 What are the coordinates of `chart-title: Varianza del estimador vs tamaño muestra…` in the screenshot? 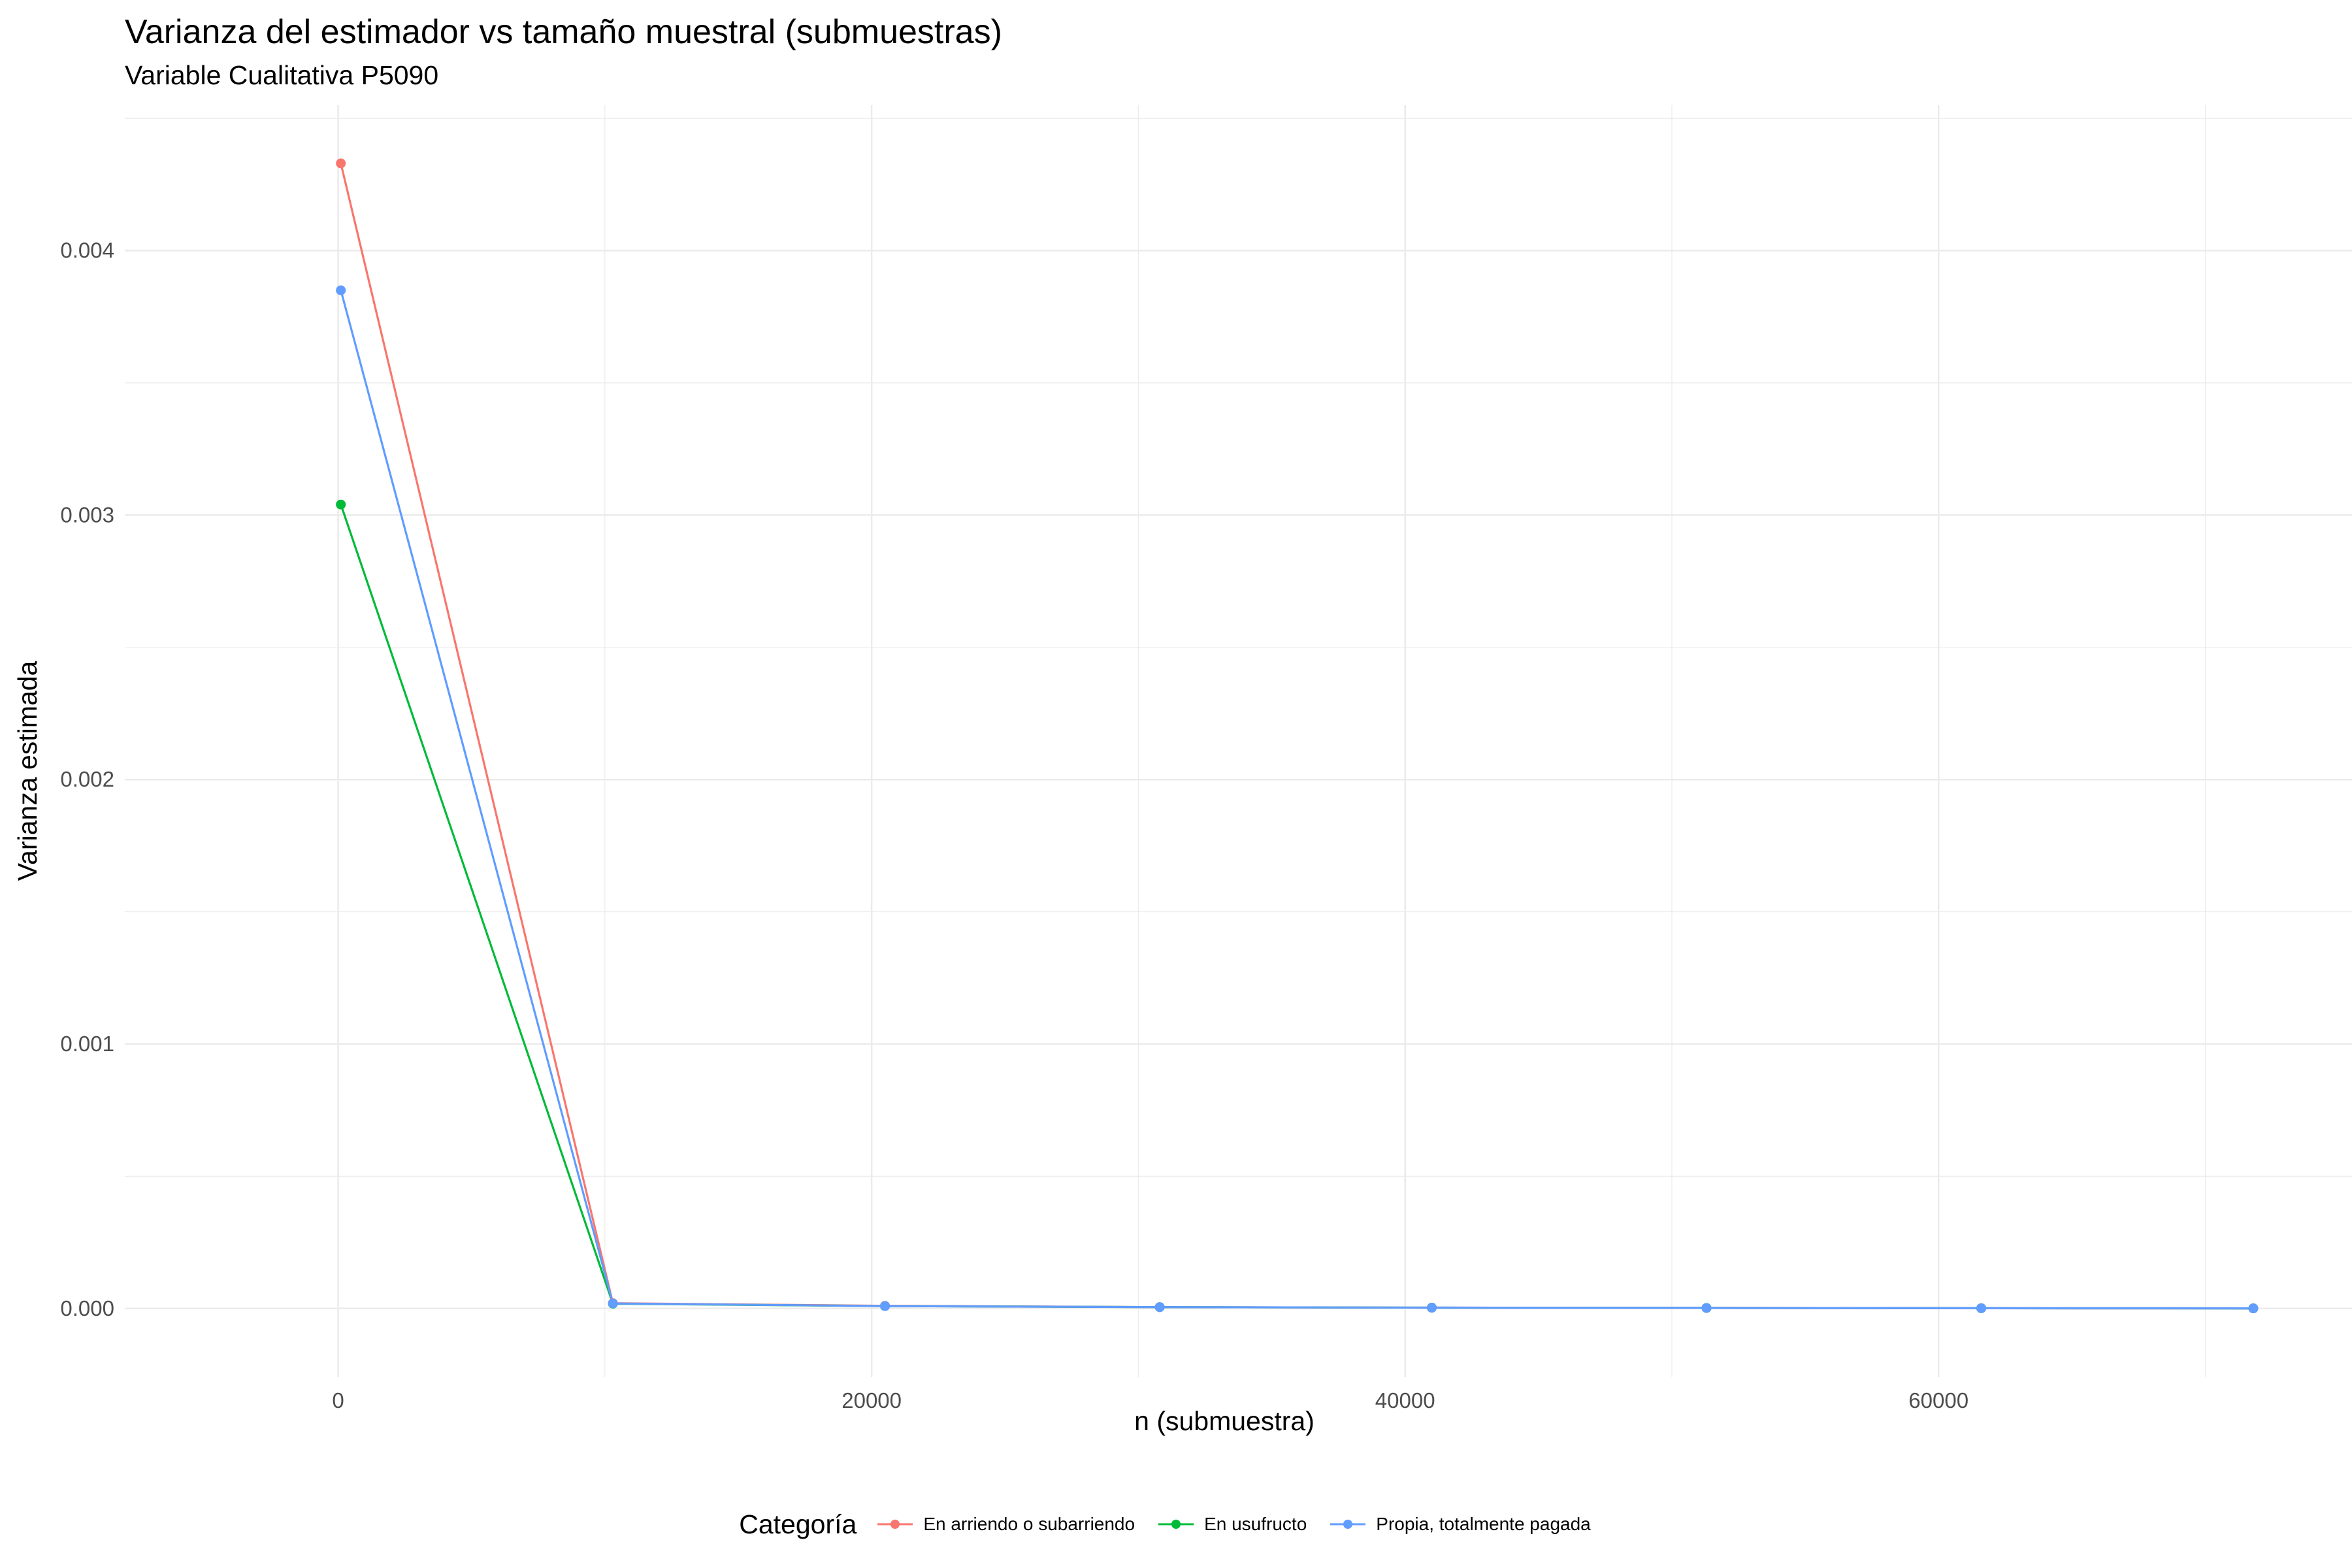 It's located at (563, 32).